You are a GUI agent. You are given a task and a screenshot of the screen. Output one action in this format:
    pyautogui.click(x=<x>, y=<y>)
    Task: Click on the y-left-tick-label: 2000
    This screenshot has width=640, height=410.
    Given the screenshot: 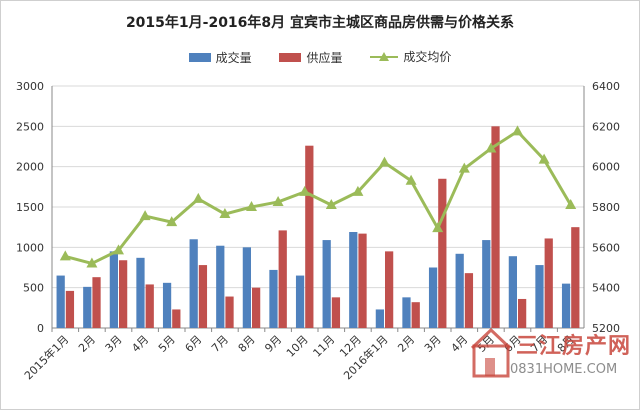 What is the action you would take?
    pyautogui.click(x=30, y=167)
    